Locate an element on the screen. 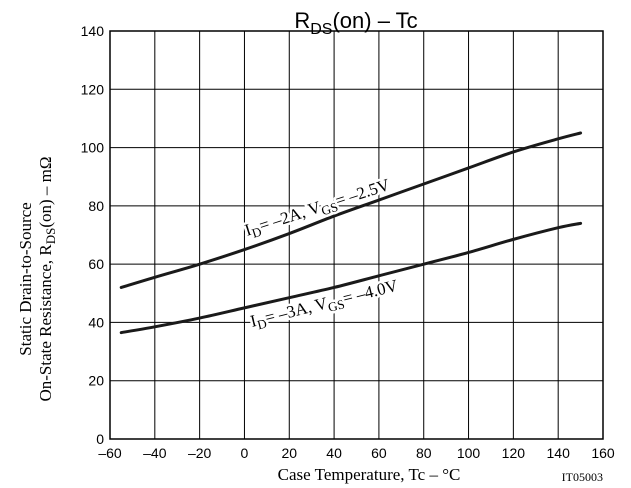 The height and width of the screenshot is (488, 631). y-tick-label: 20 is located at coordinates (96, 381).